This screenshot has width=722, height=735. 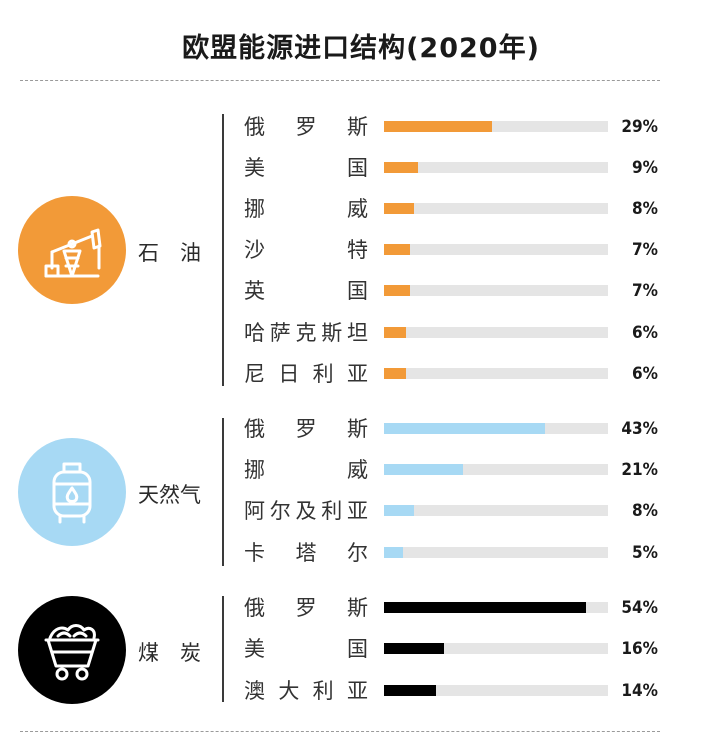 I want to click on group-label-gas: 天然气, so click(x=169, y=495).